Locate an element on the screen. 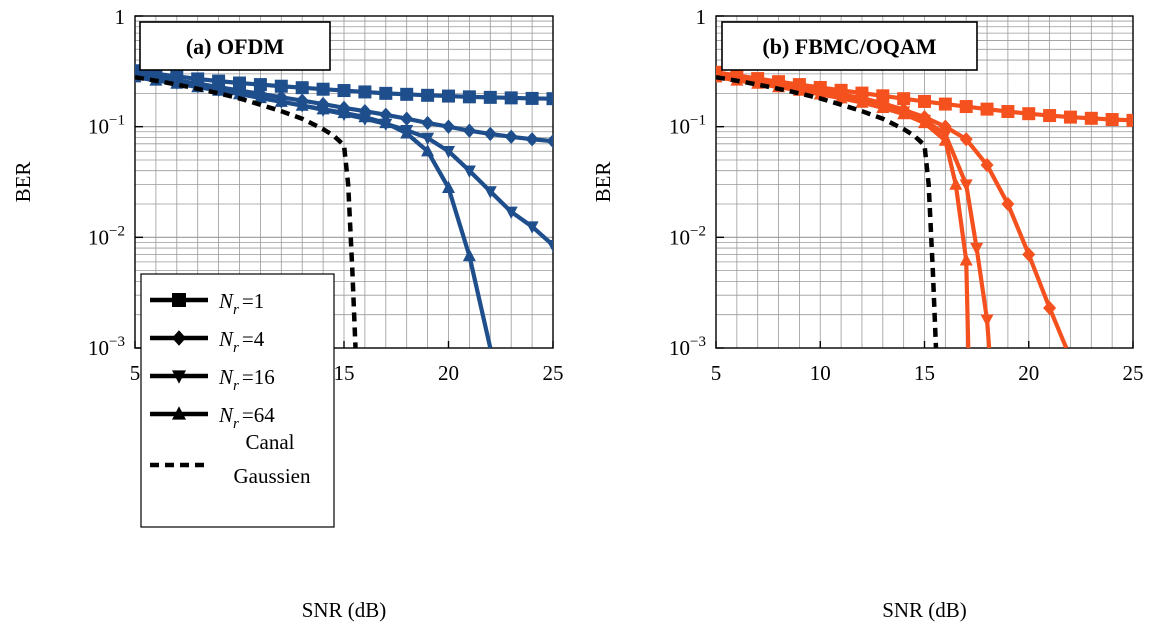 The image size is (1149, 630). panel-title: (b) FBMC/OQAM is located at coordinates (849, 46).